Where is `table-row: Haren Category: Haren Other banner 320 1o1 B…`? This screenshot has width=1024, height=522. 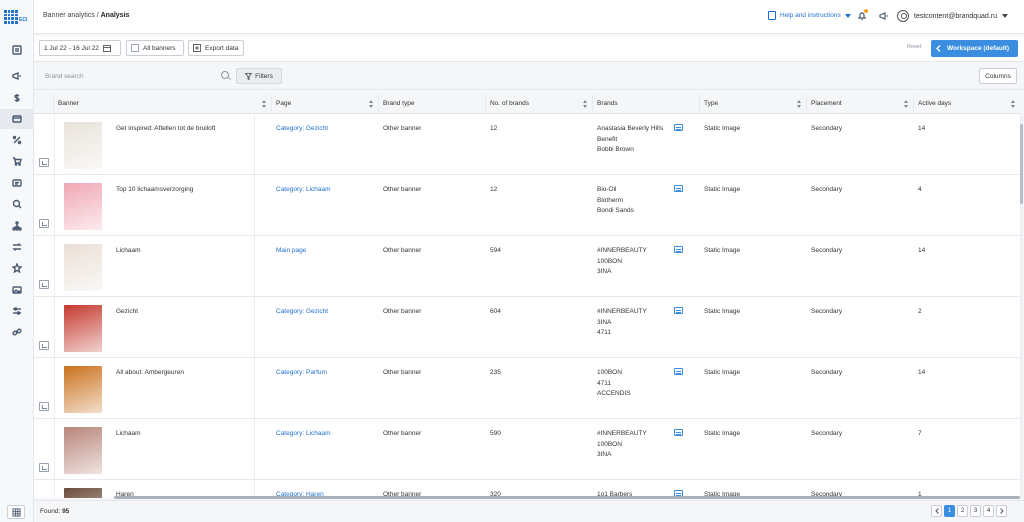
table-row: Haren Category: Haren Other banner 320 1o1 B… is located at coordinates (527, 489).